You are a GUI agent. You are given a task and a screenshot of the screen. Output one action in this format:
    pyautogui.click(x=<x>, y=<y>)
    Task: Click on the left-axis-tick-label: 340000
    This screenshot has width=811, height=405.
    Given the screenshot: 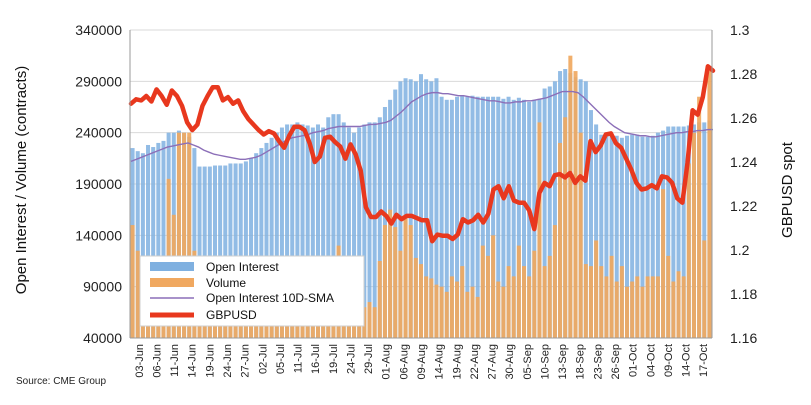 What is the action you would take?
    pyautogui.click(x=98, y=30)
    